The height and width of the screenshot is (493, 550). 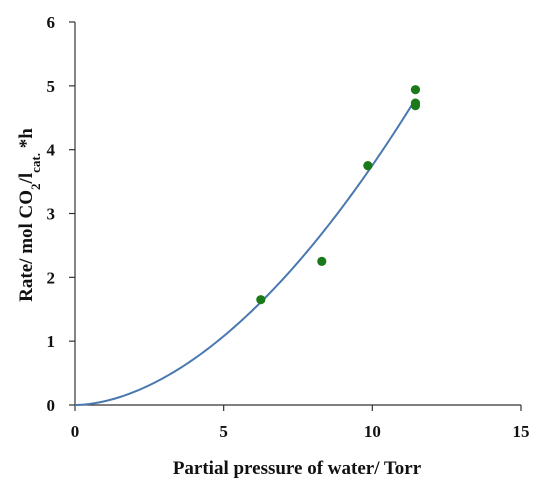 I want to click on x-tick-label: 5, so click(x=223, y=431).